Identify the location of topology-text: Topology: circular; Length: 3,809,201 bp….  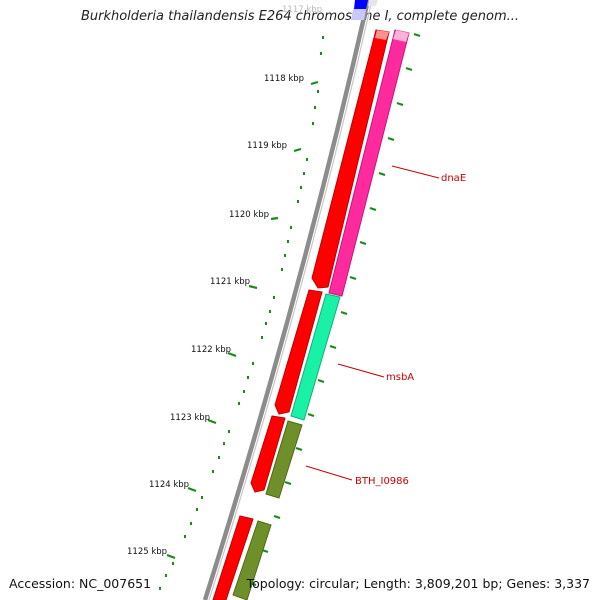
(418, 583).